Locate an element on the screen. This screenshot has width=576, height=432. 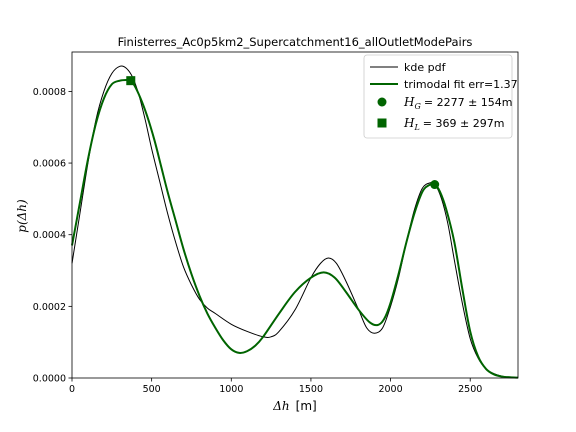
y-tick-label: 0.0008 is located at coordinates (49, 92).